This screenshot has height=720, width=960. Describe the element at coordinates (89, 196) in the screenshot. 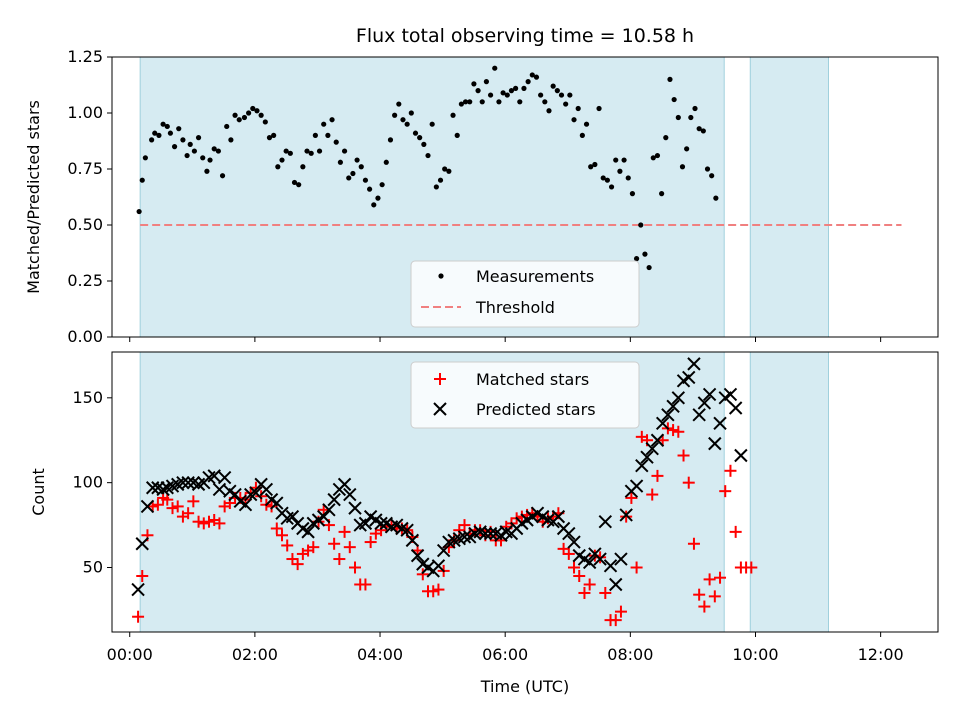

I see `top-y-ticks: 0.00 0.25 0.50 0.75 1.00 1.25` at that location.